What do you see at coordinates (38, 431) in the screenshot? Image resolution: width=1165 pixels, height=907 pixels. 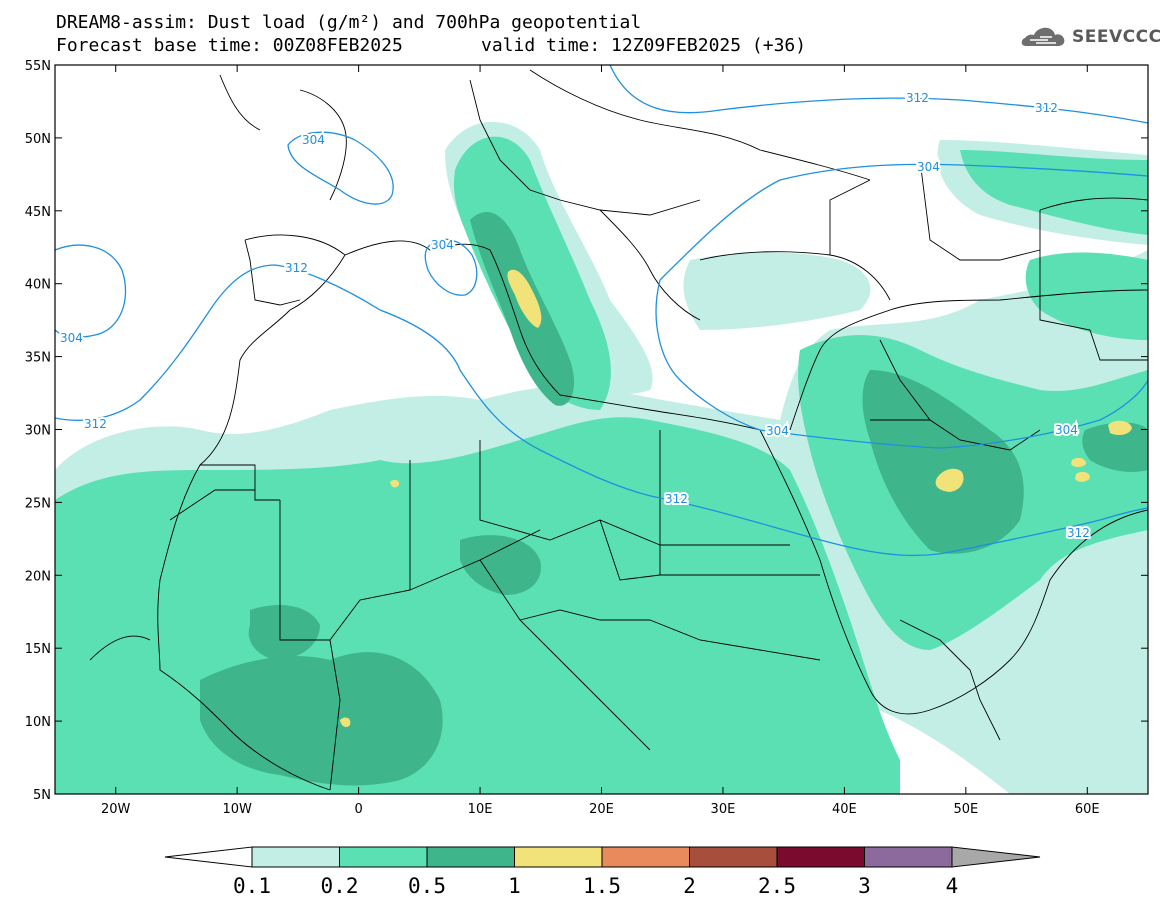 I see `lat-tick-label: 30N` at bounding box center [38, 431].